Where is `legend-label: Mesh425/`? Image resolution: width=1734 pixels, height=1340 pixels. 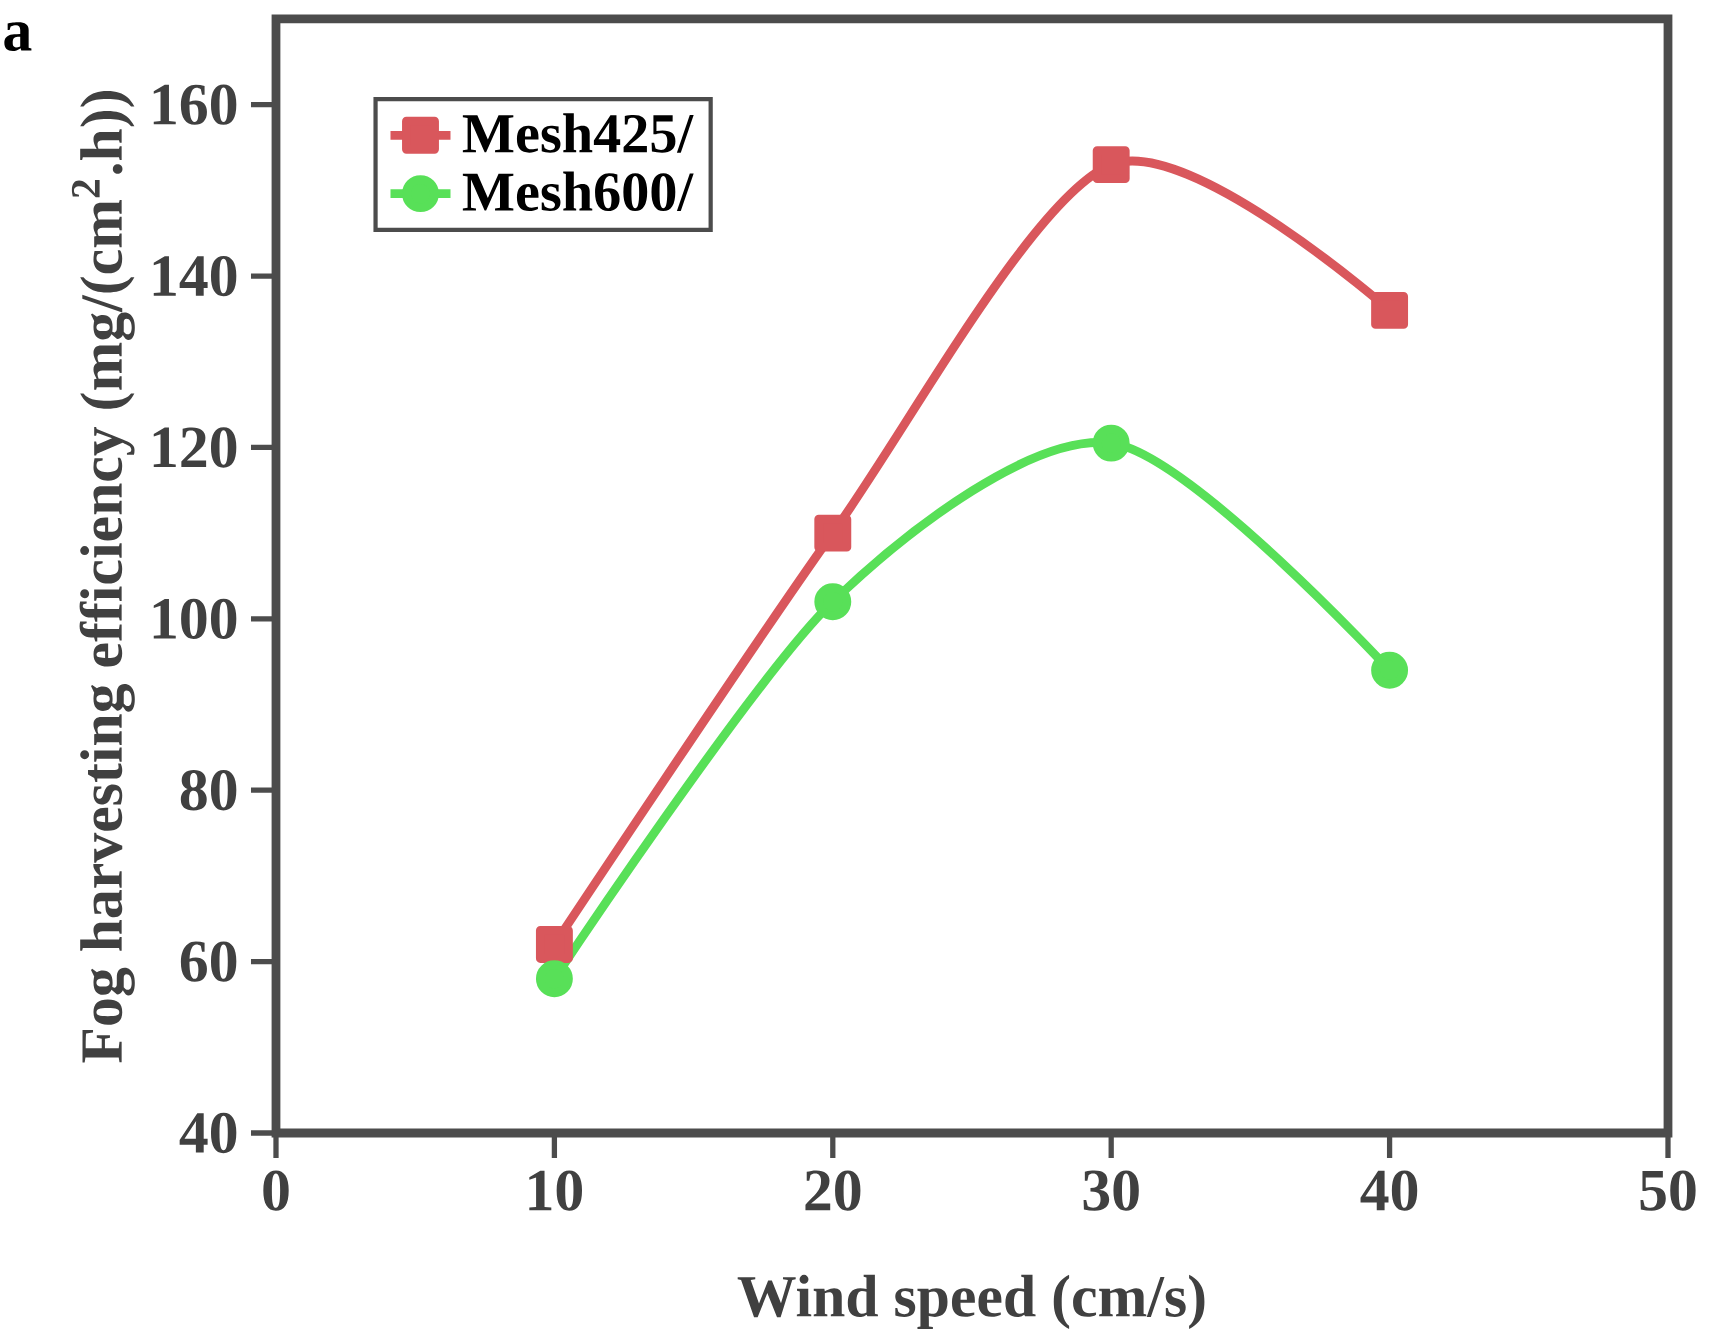
legend-label: Mesh425/ is located at coordinates (578, 133).